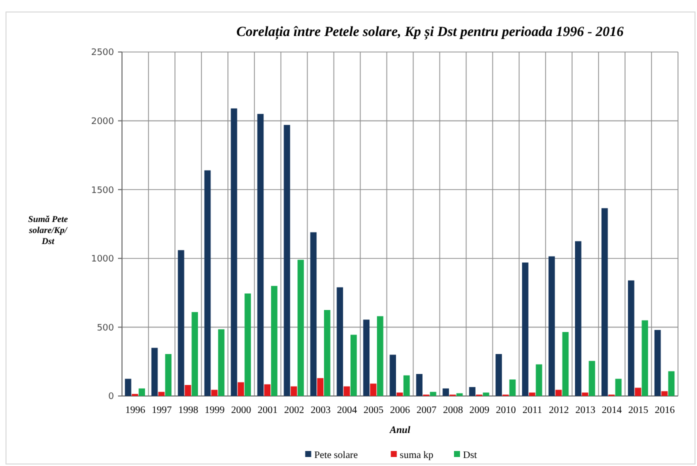  Describe the element at coordinates (470, 455) in the screenshot. I see `legend-label: Dst` at that location.